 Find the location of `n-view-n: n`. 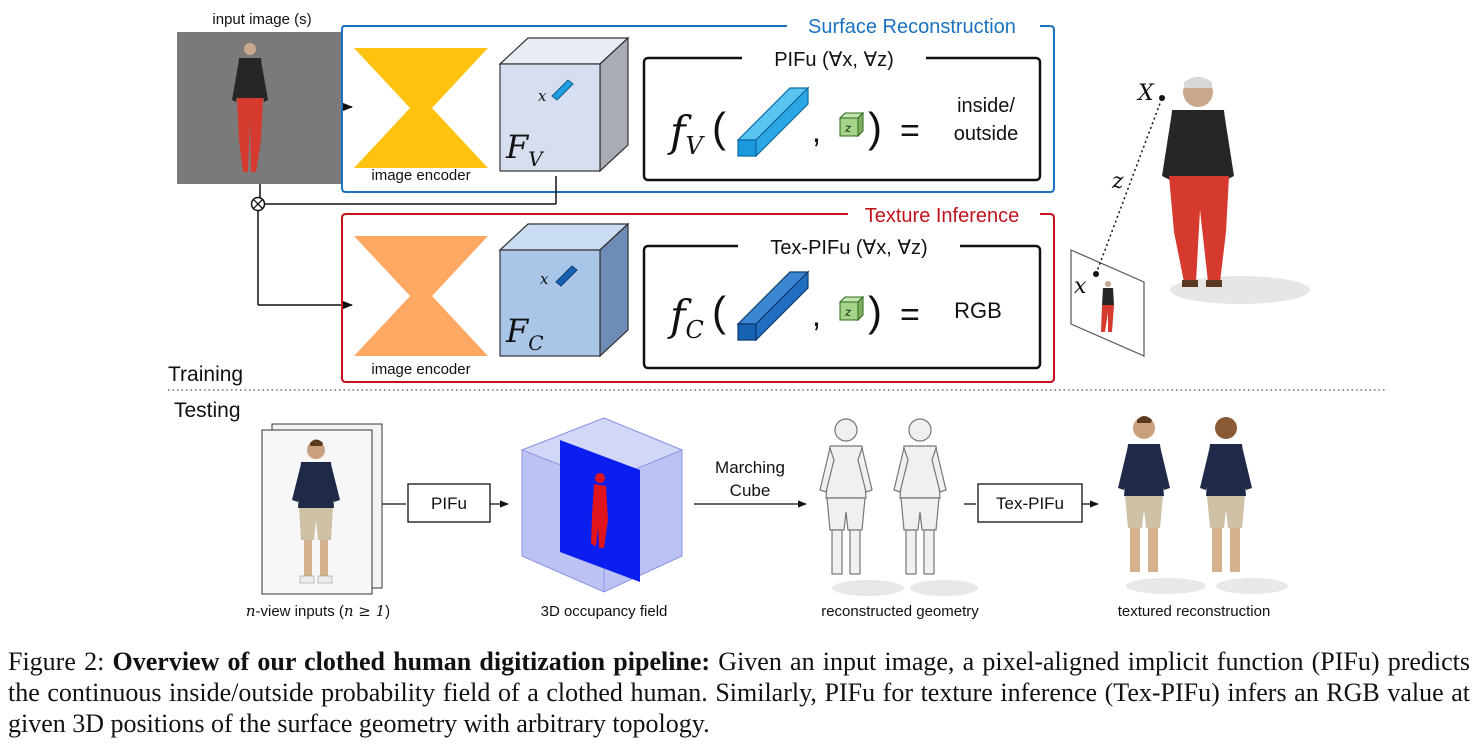

n-view-n: n is located at coordinates (251, 611).